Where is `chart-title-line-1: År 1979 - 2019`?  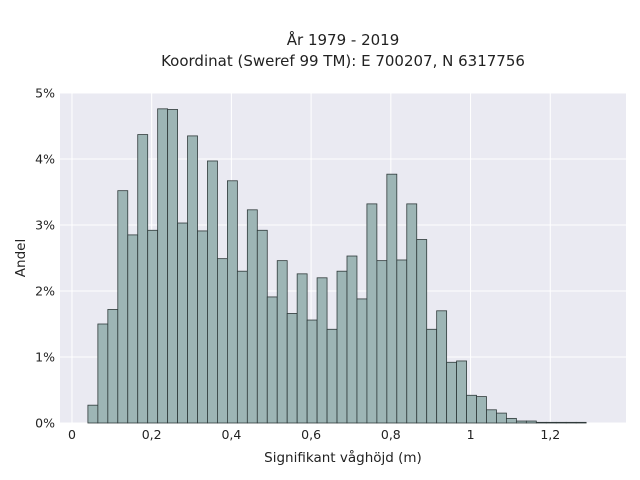
chart-title-line-1: År 1979 - 2019 is located at coordinates (343, 39).